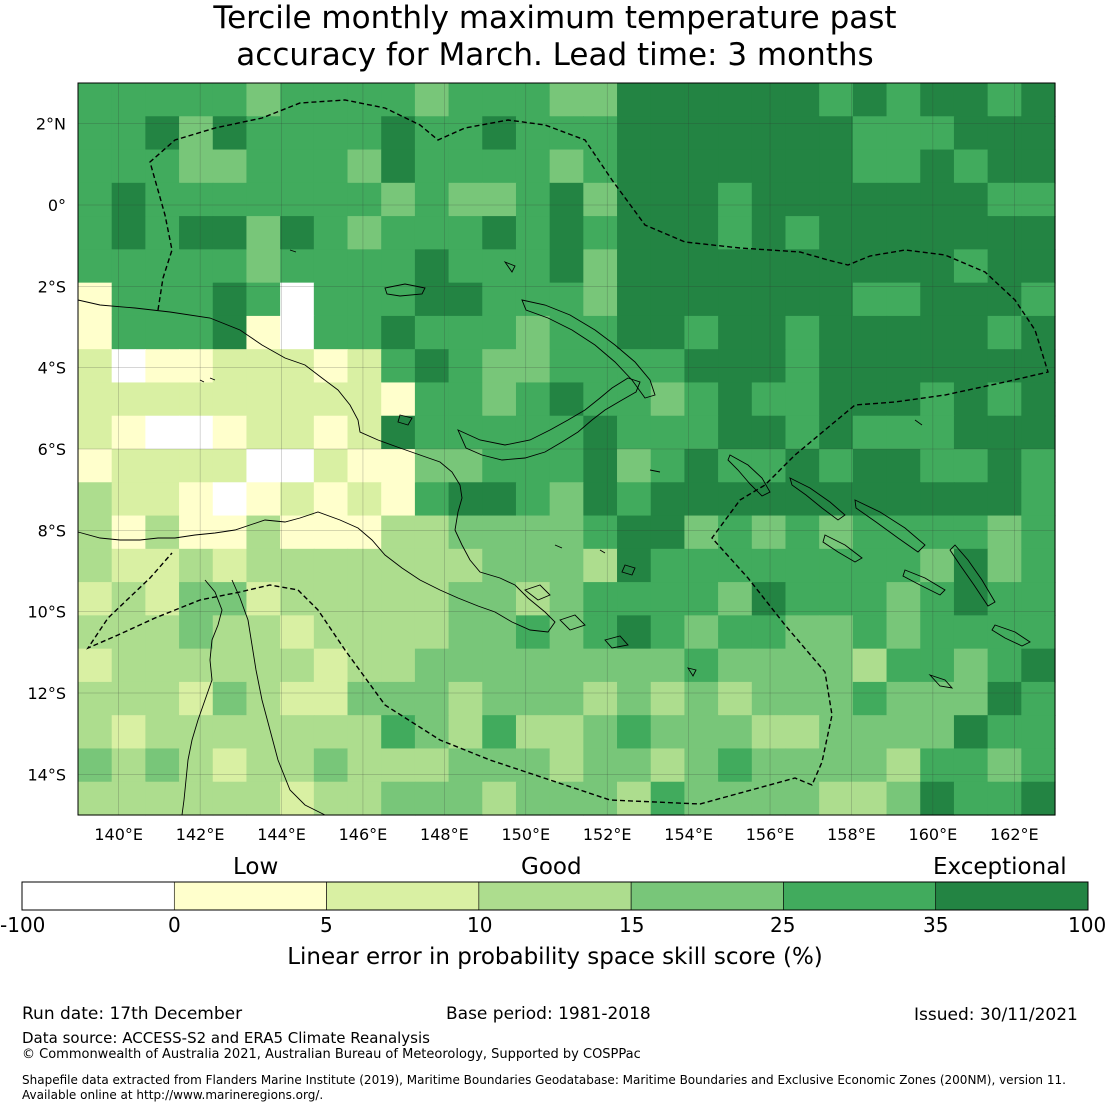  What do you see at coordinates (555, 896) in the screenshot?
I see `colorbar` at bounding box center [555, 896].